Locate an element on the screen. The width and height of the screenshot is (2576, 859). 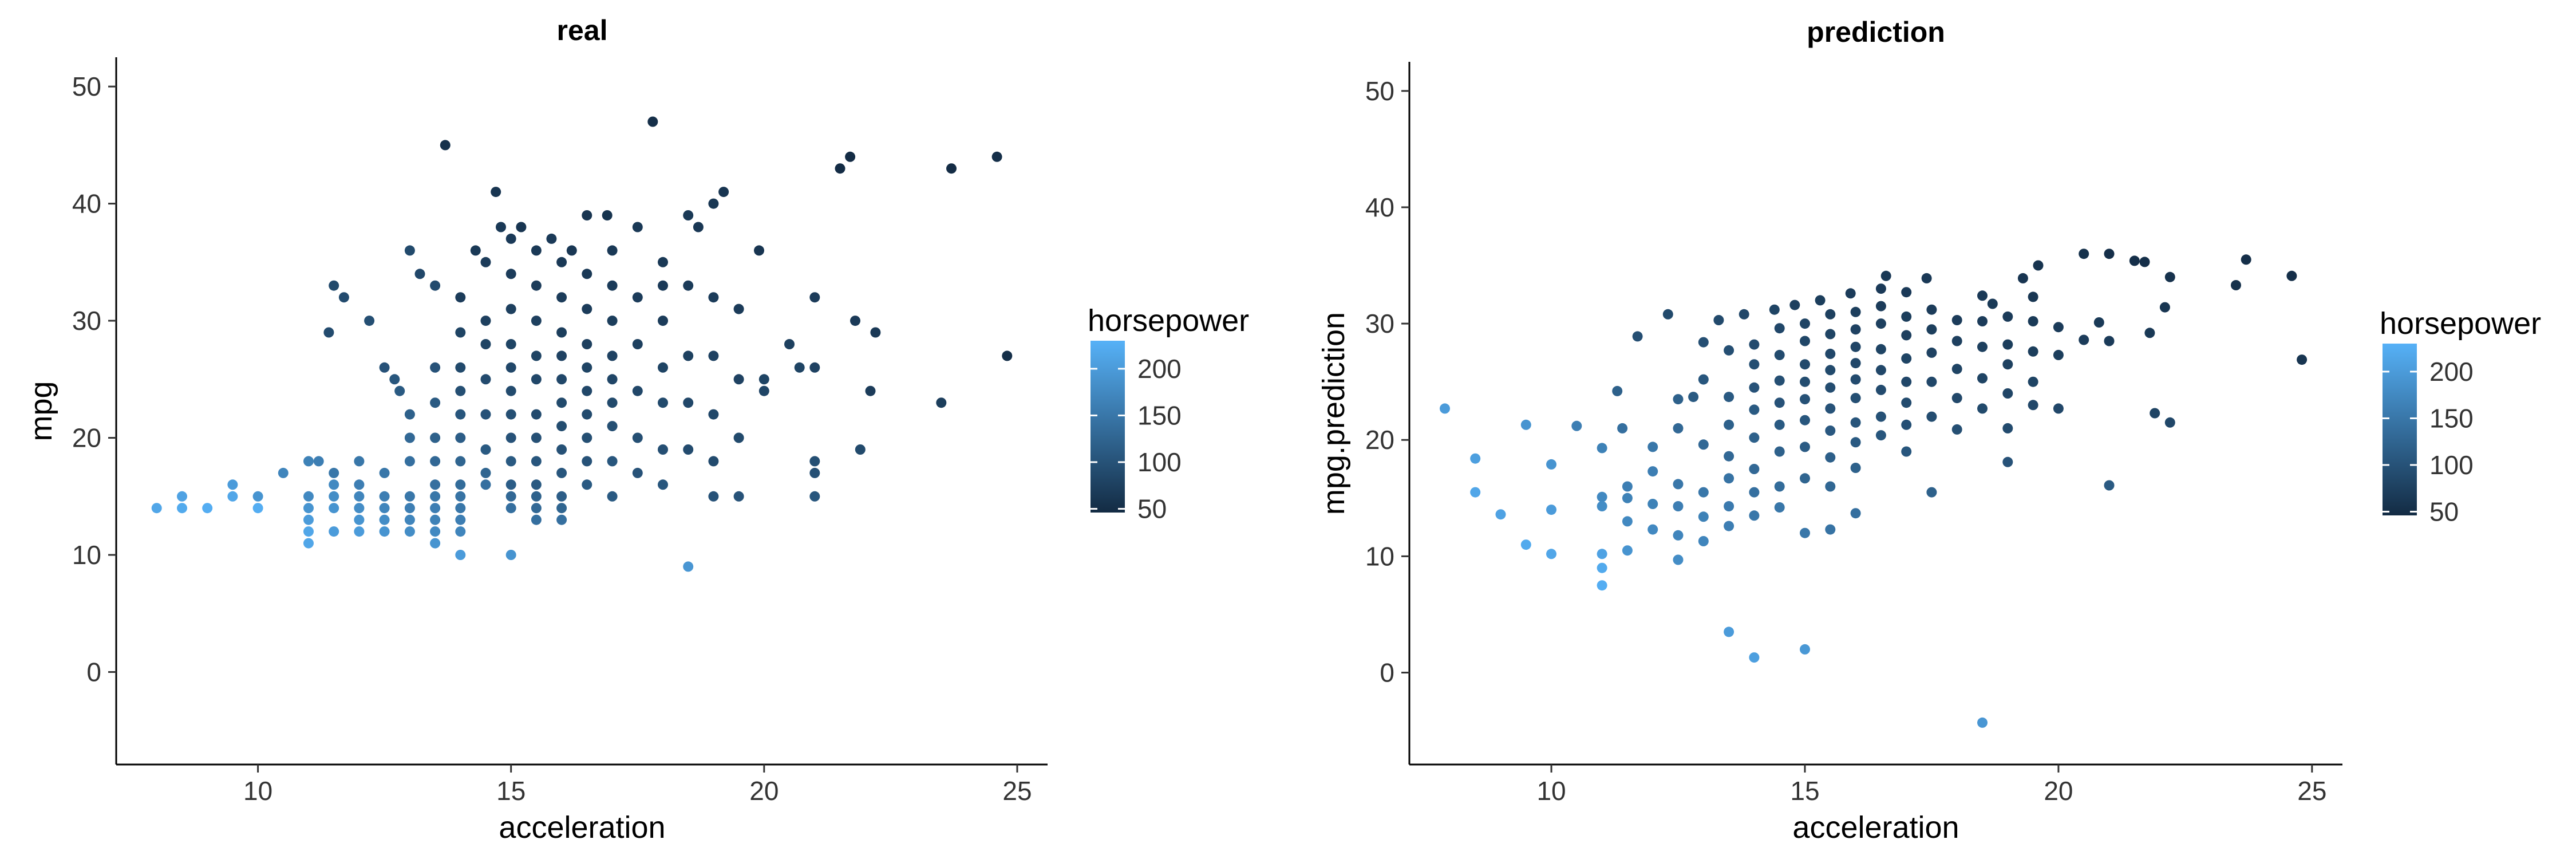
legend-horsepower-prediction: horsepower 50 100 150 200 is located at coordinates (2460, 416).